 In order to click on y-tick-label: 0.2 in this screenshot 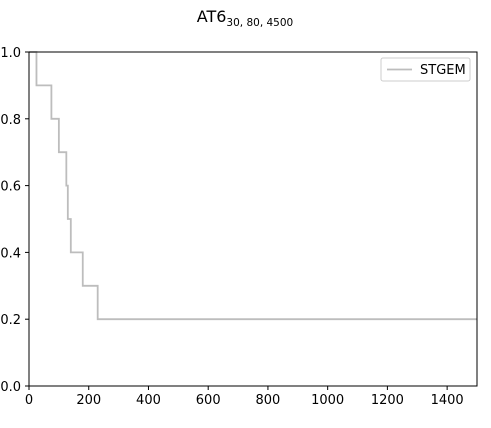, I will do `click(10, 320)`.